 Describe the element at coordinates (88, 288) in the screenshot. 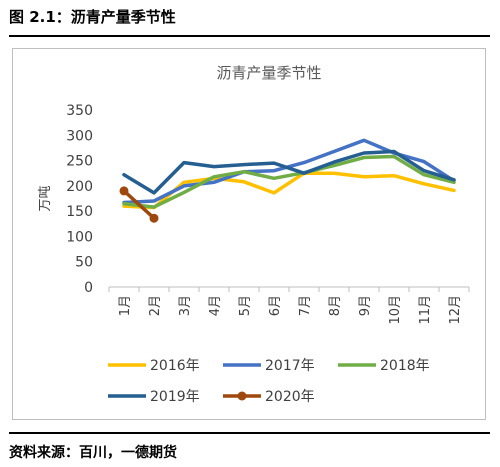

I see `y-tick-label: 0` at that location.